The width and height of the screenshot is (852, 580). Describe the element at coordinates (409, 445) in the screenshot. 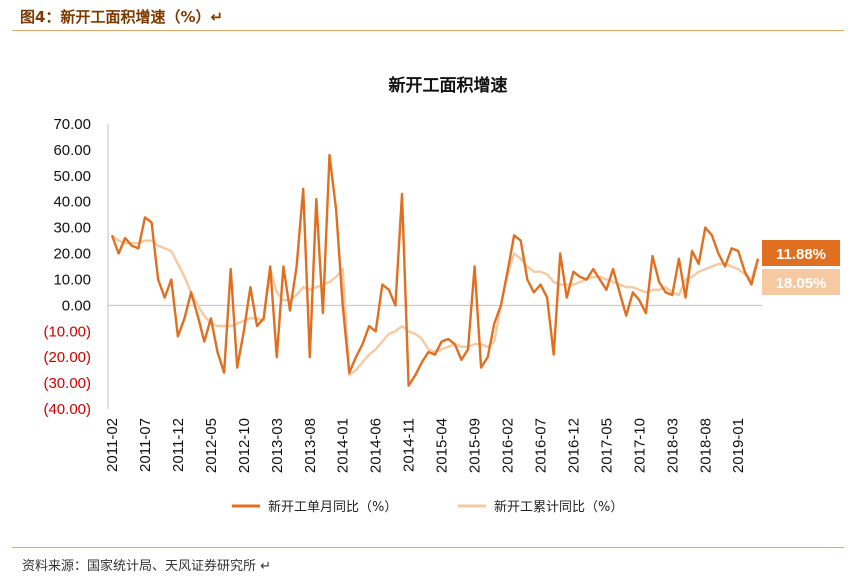

I see `x-tick-label: 2014-11` at that location.